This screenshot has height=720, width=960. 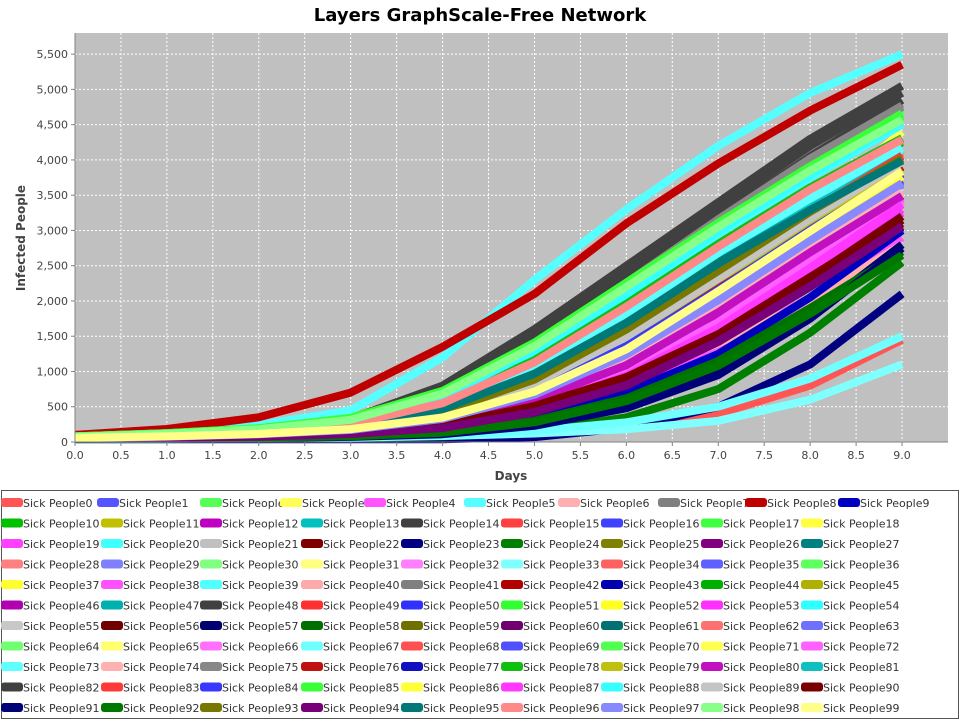 What do you see at coordinates (861, 606) in the screenshot?
I see `legend-label: Sick People54` at bounding box center [861, 606].